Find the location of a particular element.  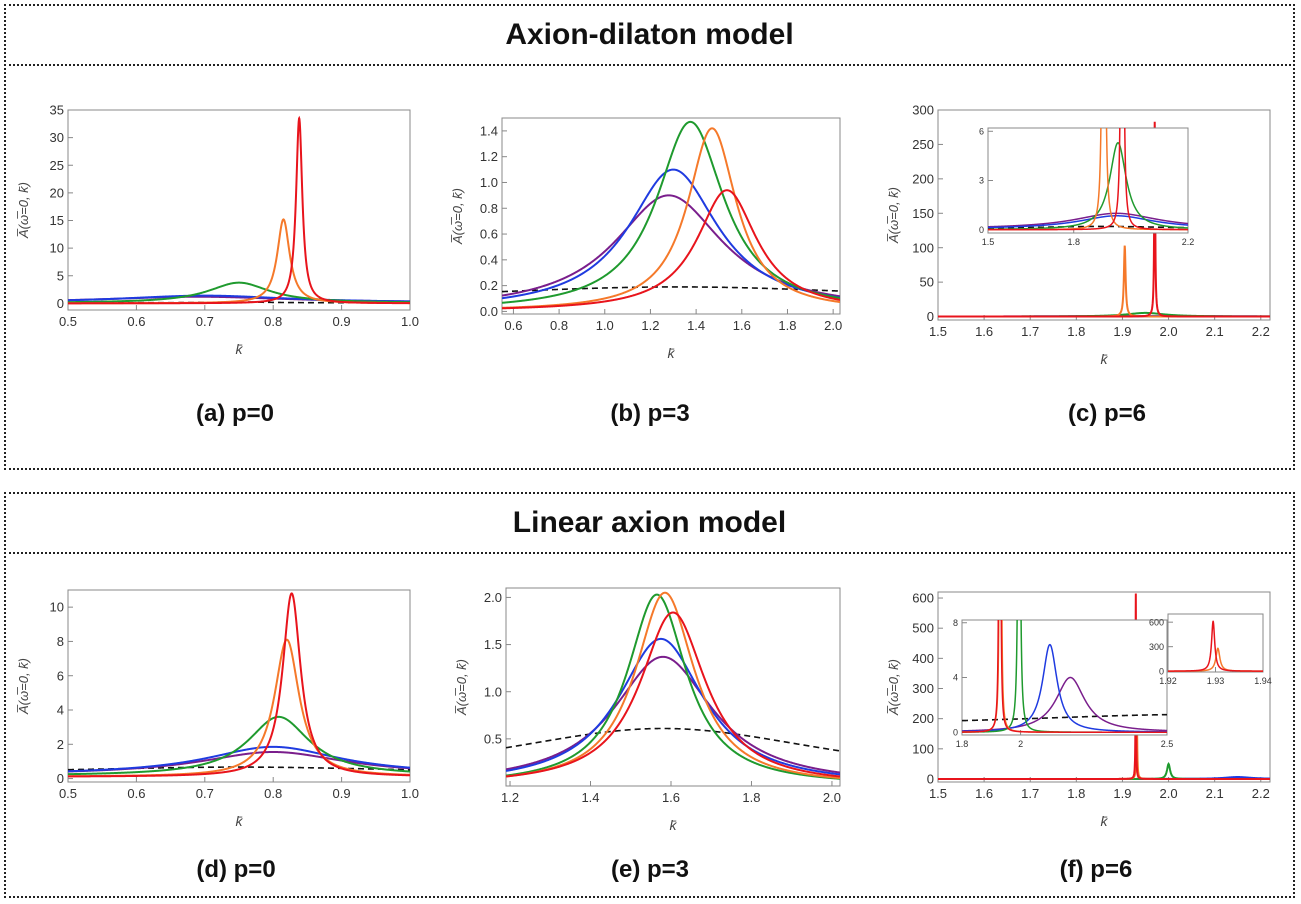

chart-d-plot-area: 0.5 0.6 0.7 0.8 0.9 1.0 0 2 4 6 8 10 is located at coordinates (234, 695).